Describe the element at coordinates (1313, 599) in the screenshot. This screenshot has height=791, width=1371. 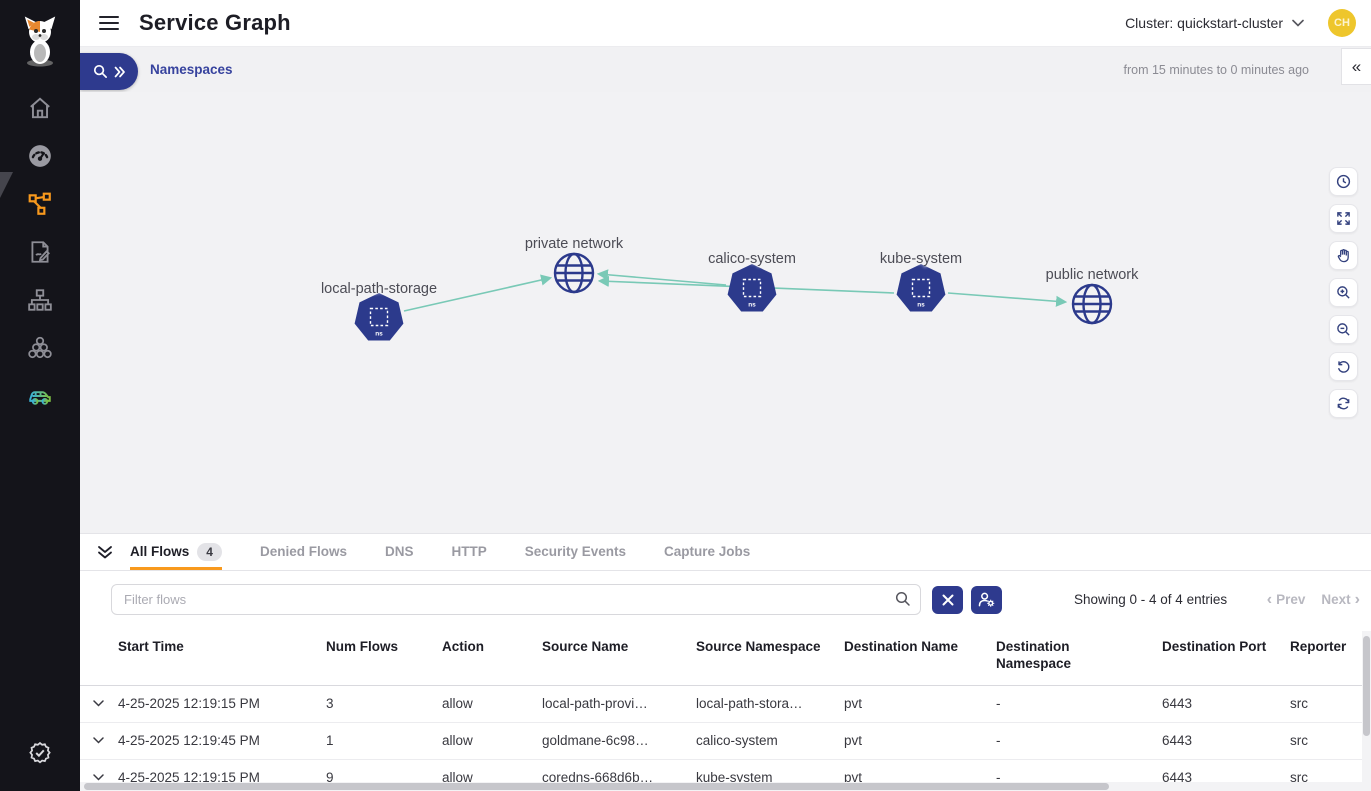
I see `pagination: ‹ Prev Next ›` at that location.